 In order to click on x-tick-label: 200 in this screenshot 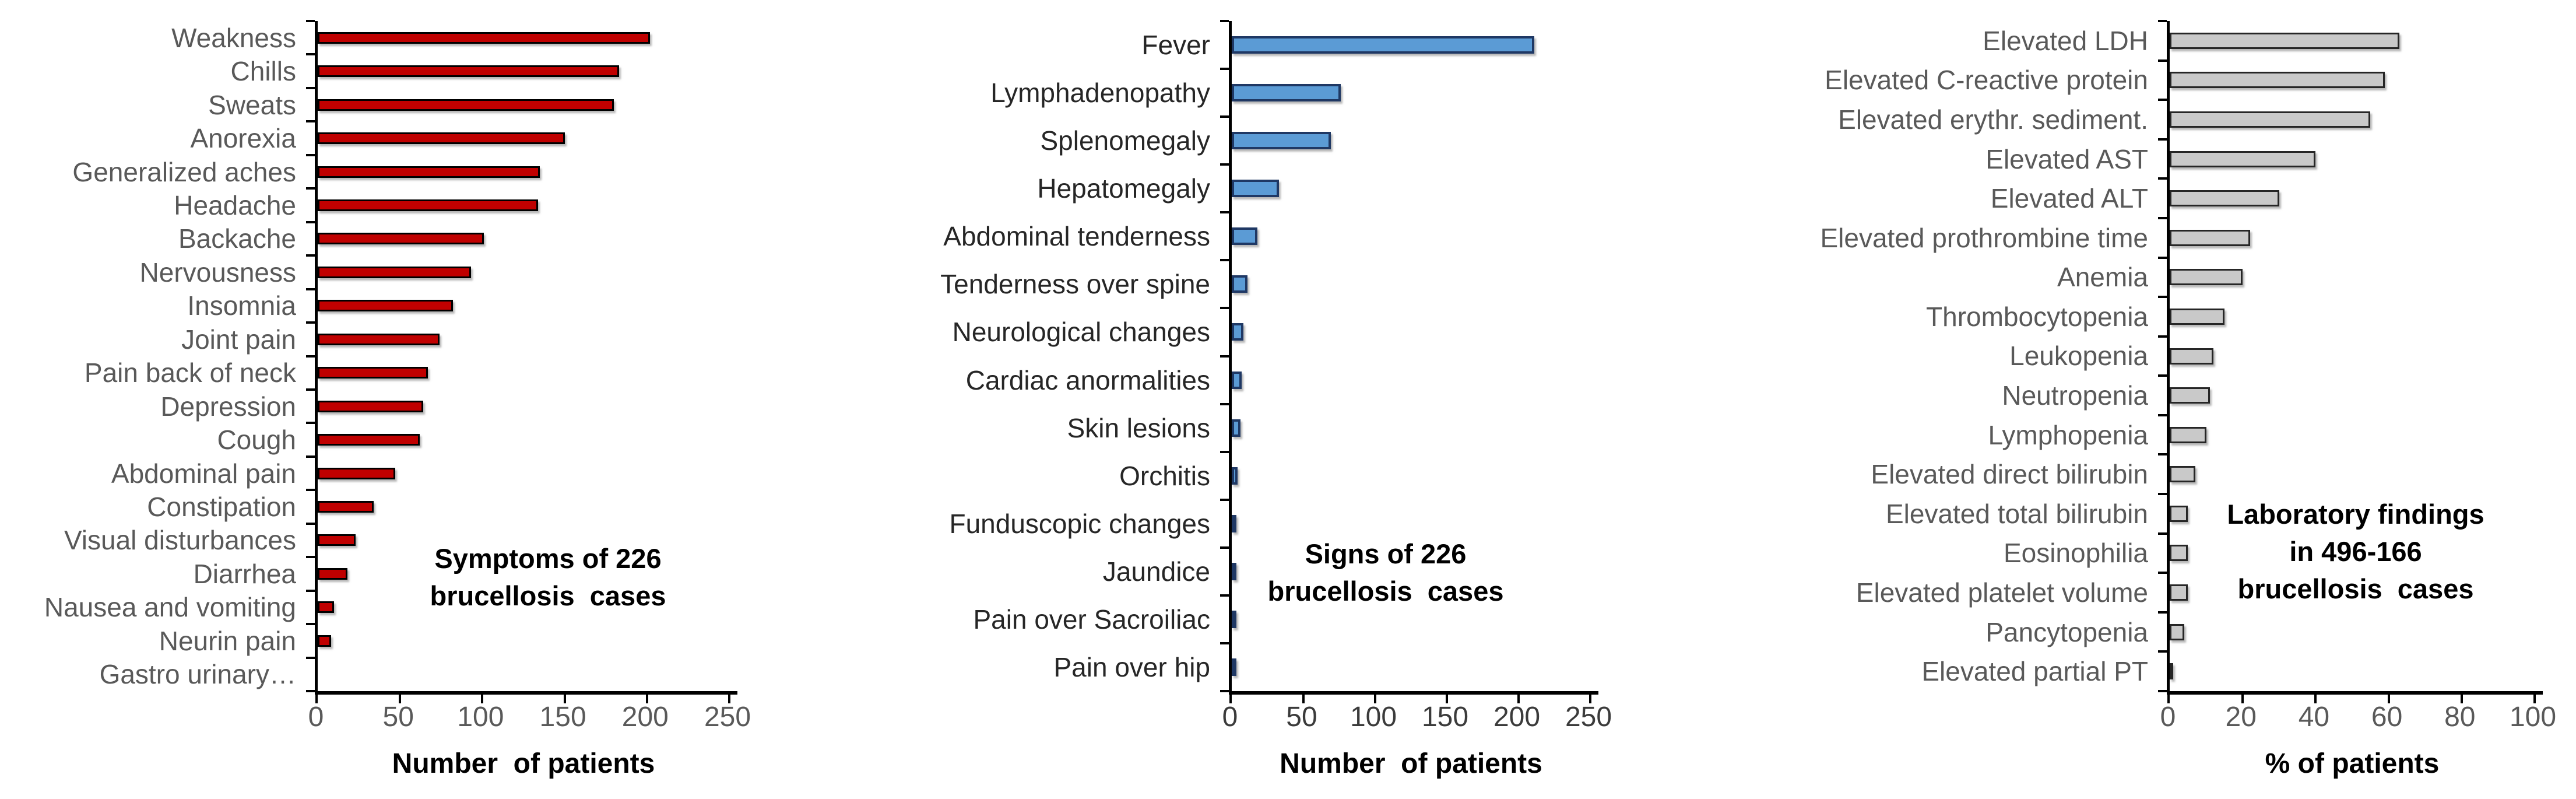, I will do `click(1517, 717)`.